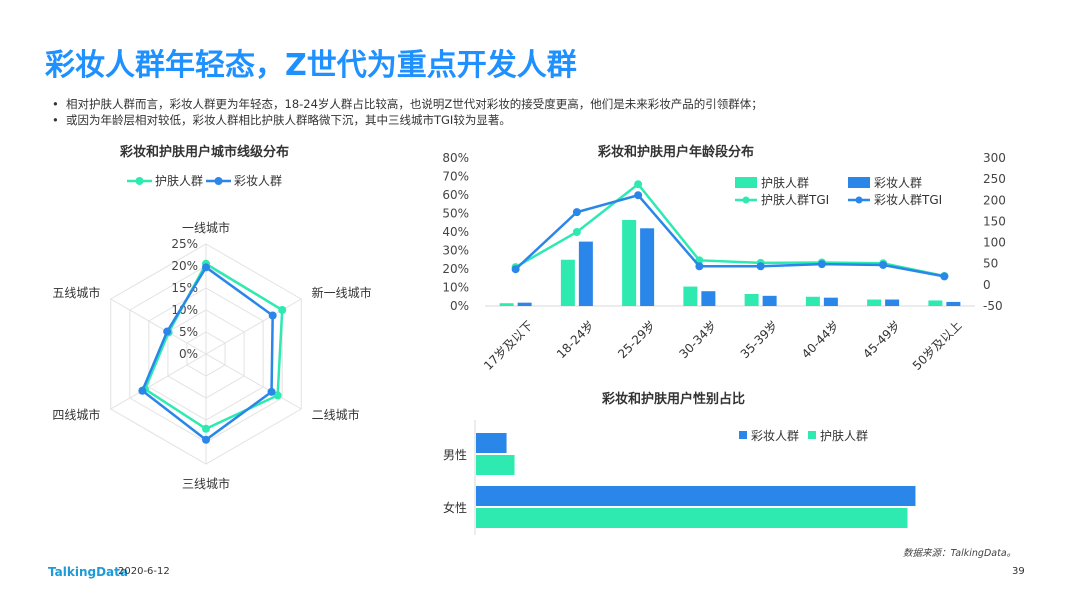  Describe the element at coordinates (987, 285) in the screenshot. I see `age-y2-tick-label: 0` at that location.